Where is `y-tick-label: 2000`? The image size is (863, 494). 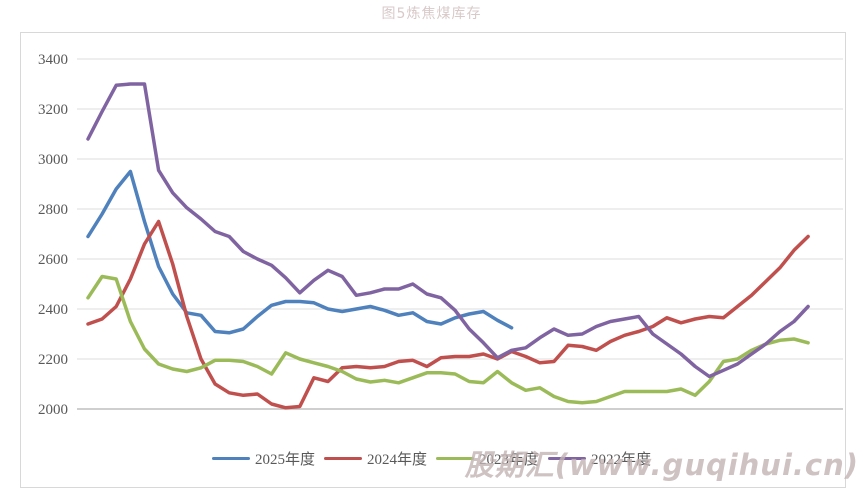 y-tick-label: 2000 is located at coordinates (53, 410).